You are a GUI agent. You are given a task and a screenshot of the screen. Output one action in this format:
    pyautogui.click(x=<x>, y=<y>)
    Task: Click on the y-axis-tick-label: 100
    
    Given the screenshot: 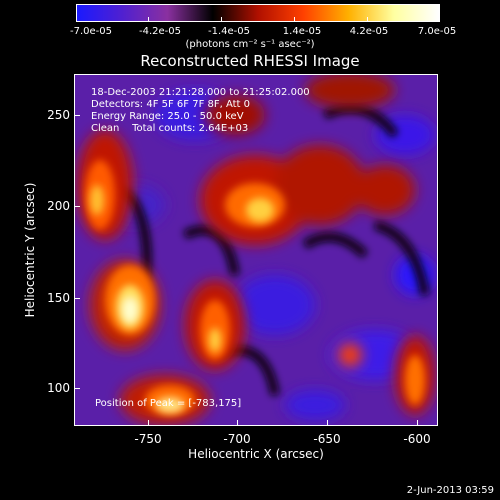 What is the action you would take?
    pyautogui.click(x=58, y=388)
    